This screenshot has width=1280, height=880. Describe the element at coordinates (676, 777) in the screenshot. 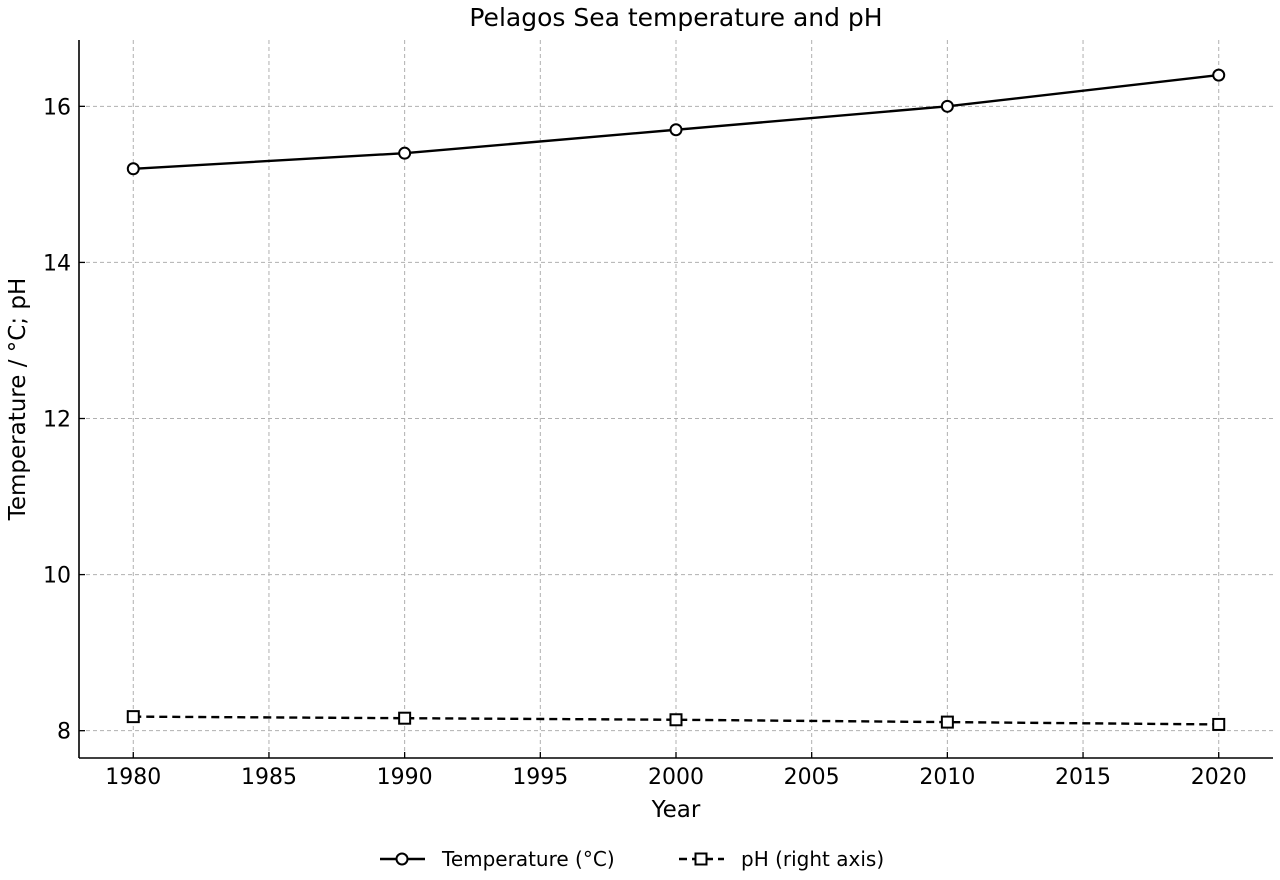

I see `x-tick-label: 2000` at that location.